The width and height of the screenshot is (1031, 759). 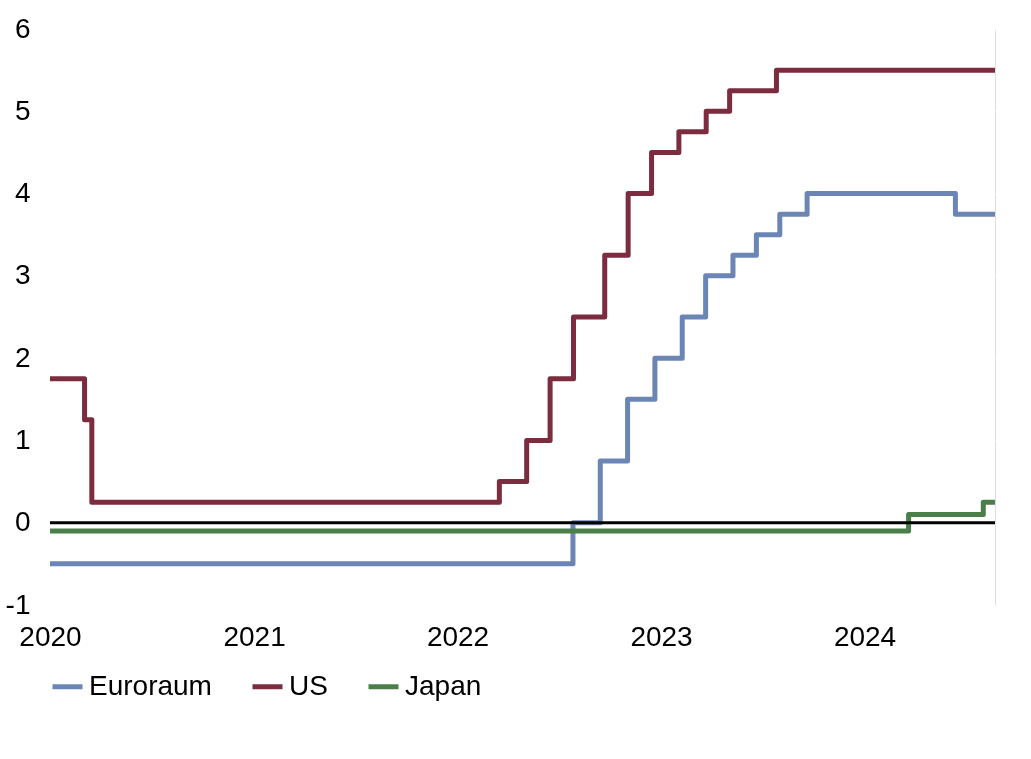 I want to click on y-tick-label: 6, so click(x=22, y=28).